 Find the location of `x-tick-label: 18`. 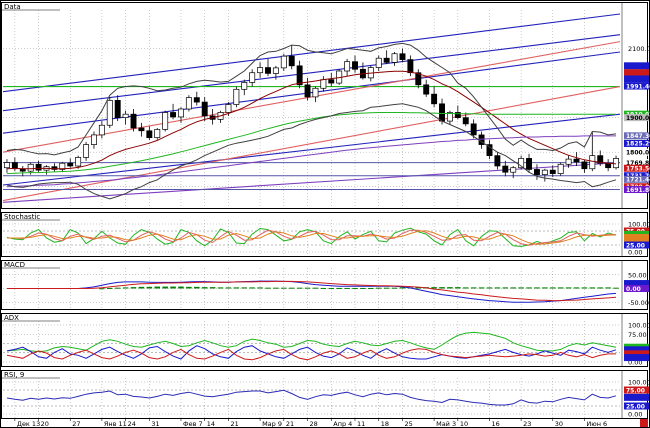

x-tick-label: 18 is located at coordinates (385, 424).